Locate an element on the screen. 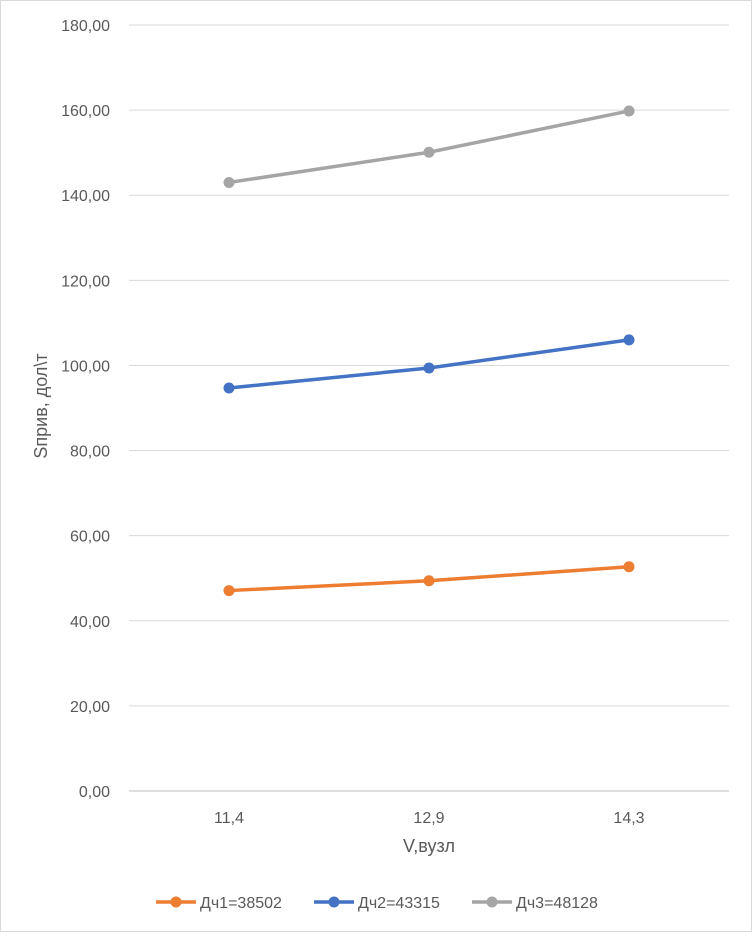  y-tick-label: 140,00 is located at coordinates (85, 196).